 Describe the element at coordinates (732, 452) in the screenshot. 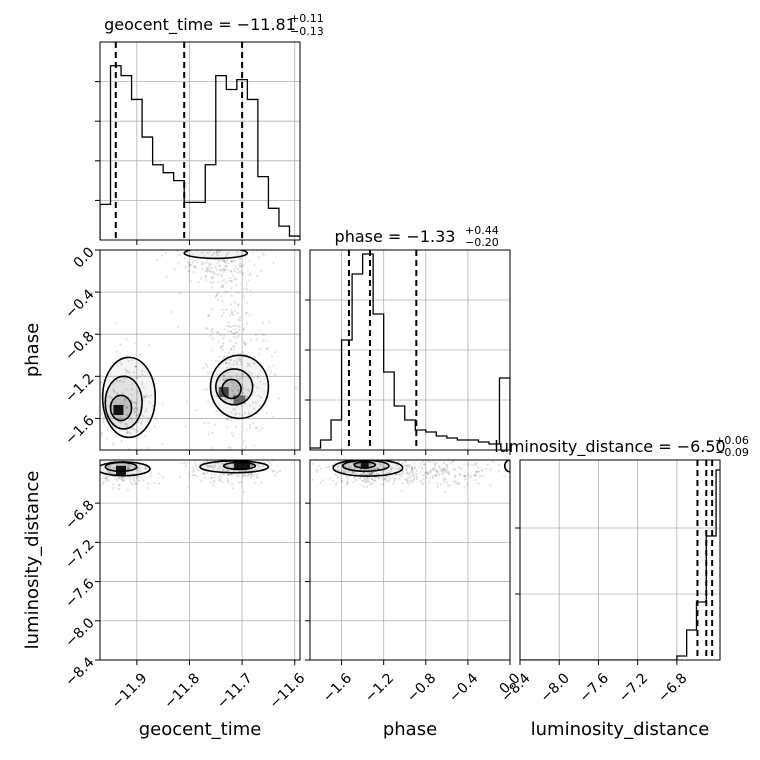

I see `title-ldist-minus: −0.09` at that location.